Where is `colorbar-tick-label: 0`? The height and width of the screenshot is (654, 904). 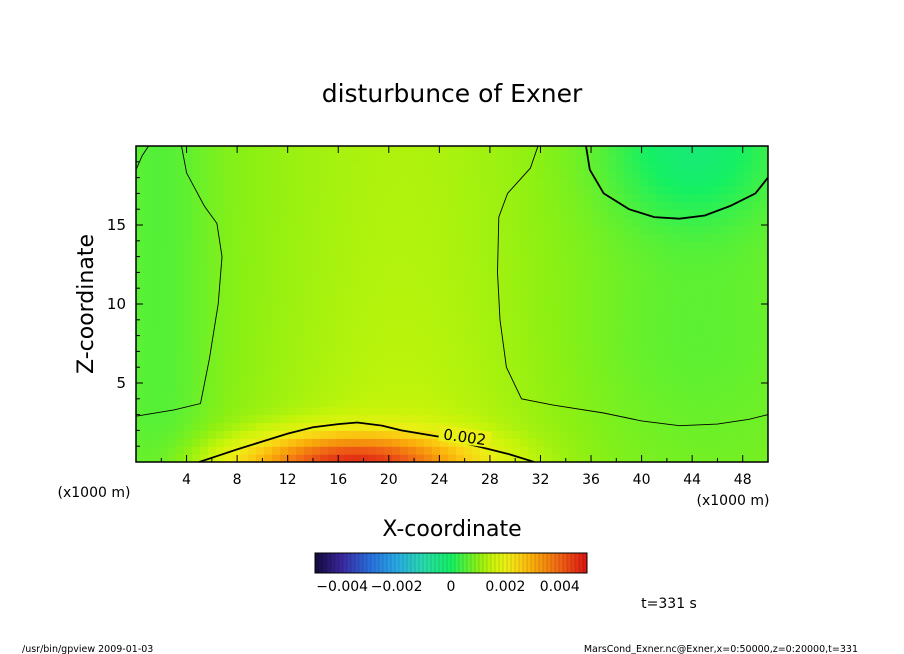 colorbar-tick-label: 0 is located at coordinates (451, 587).